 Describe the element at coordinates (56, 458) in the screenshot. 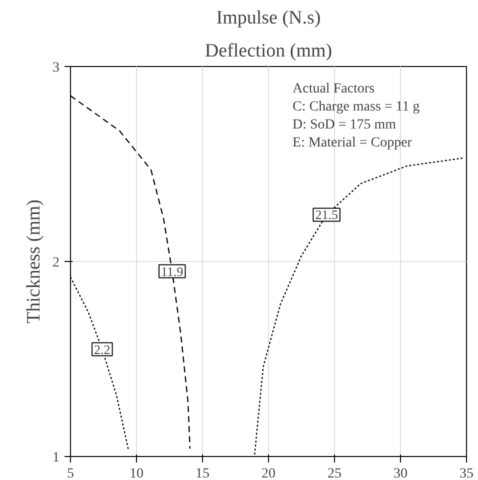

I see `y-tick-label: 1` at that location.